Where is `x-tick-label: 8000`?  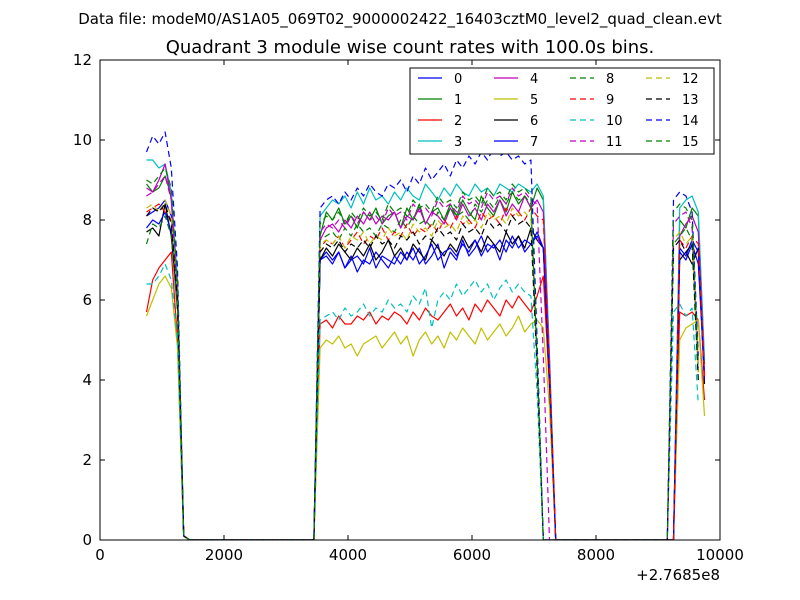
x-tick-label: 8000 is located at coordinates (596, 555).